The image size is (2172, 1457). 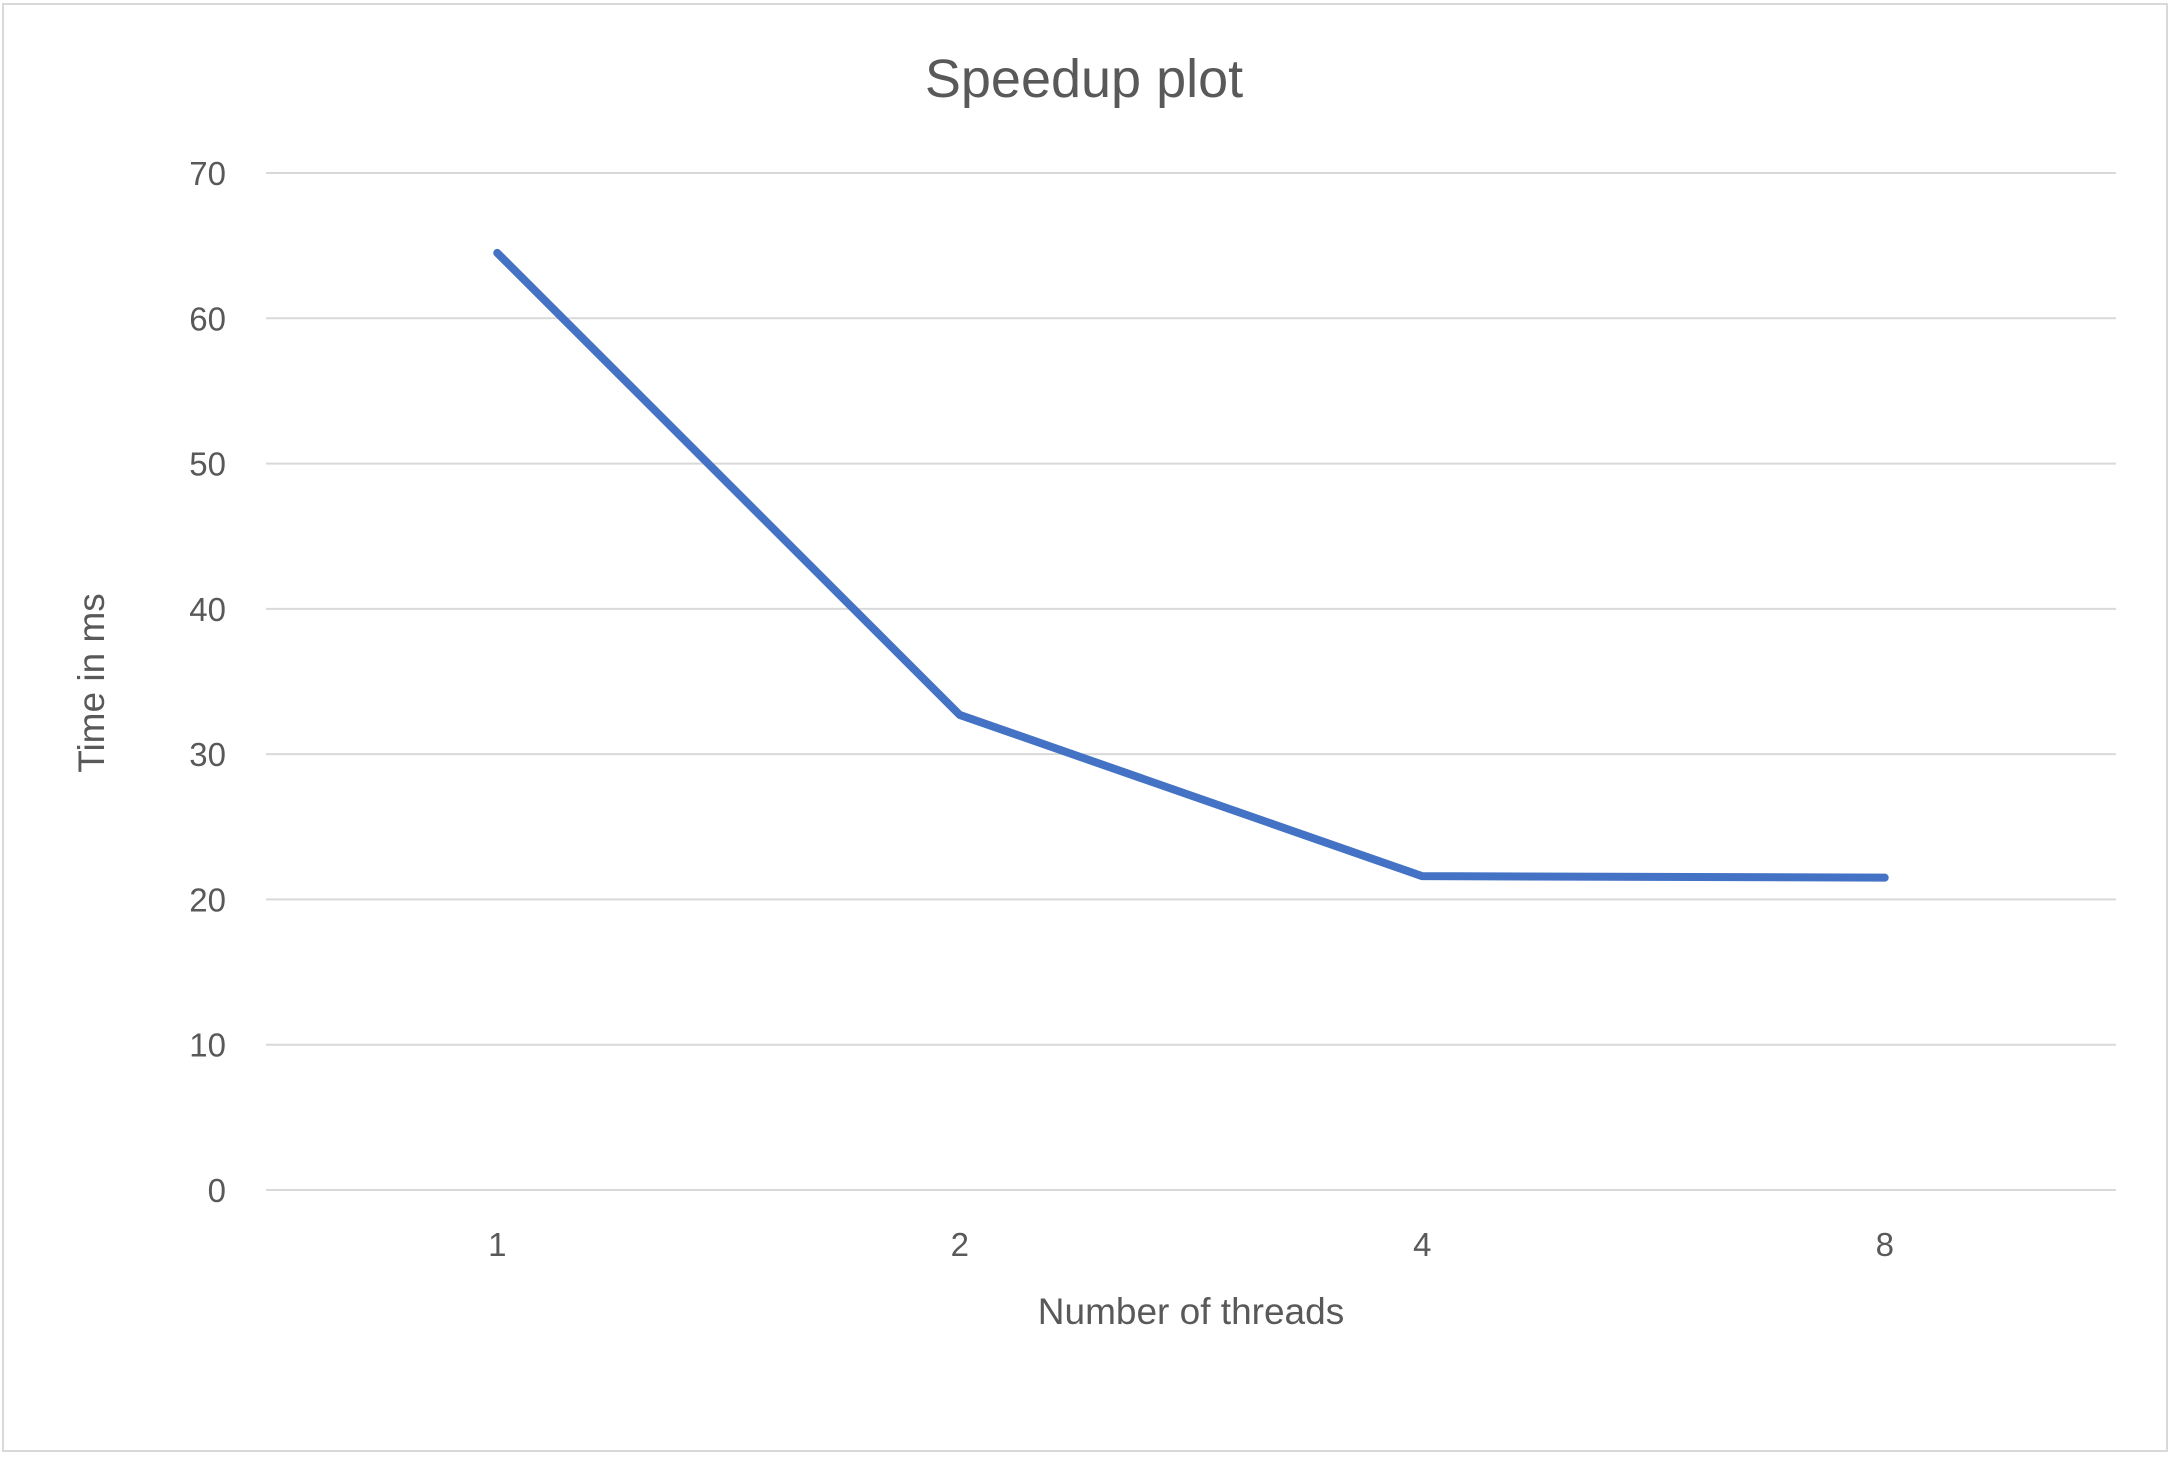 I want to click on x-axis-ticks: 1 2 4 8, so click(x=1191, y=1244).